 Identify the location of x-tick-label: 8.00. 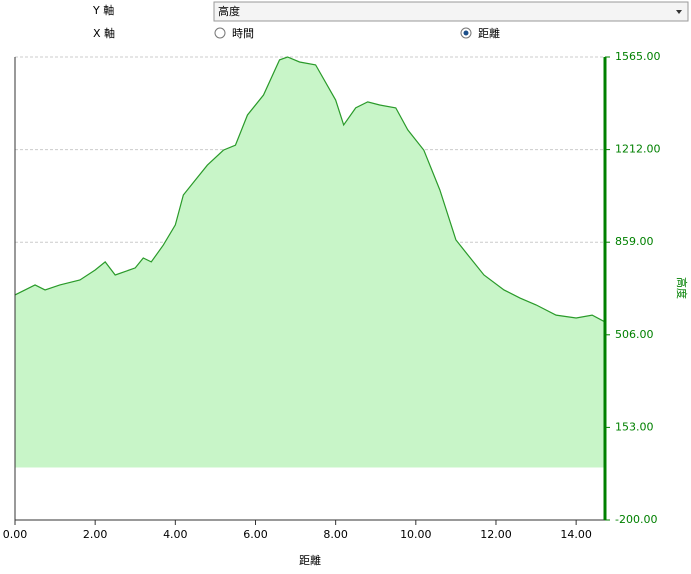
(335, 534).